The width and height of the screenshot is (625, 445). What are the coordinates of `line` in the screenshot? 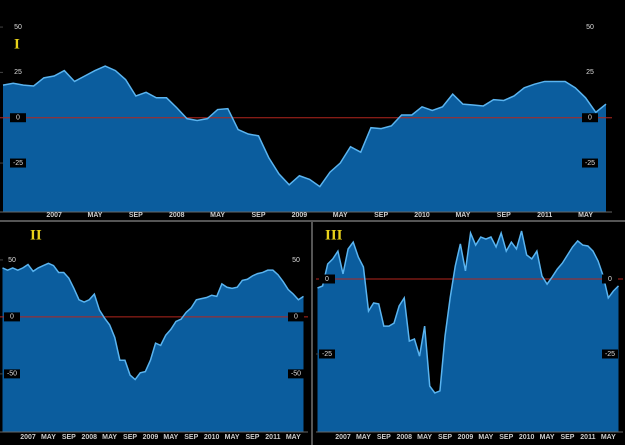 It's located at (153, 321).